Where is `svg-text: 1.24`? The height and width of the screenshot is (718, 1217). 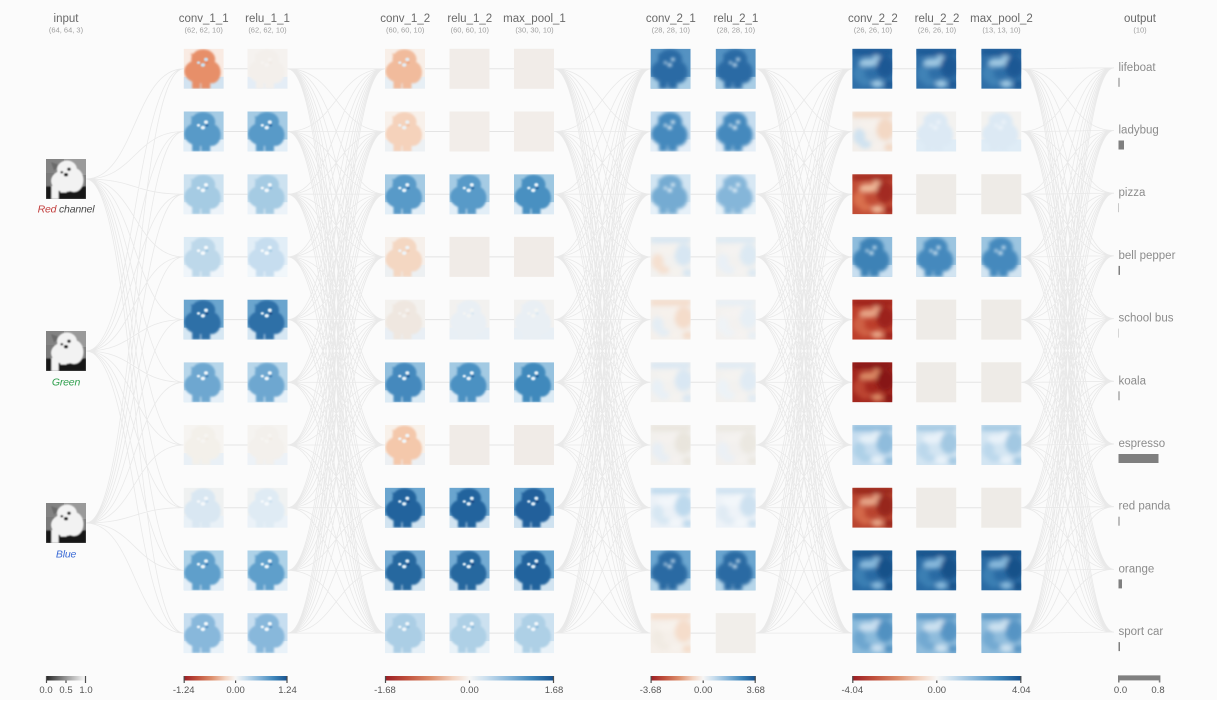
svg-text: 1.24 is located at coordinates (287, 690).